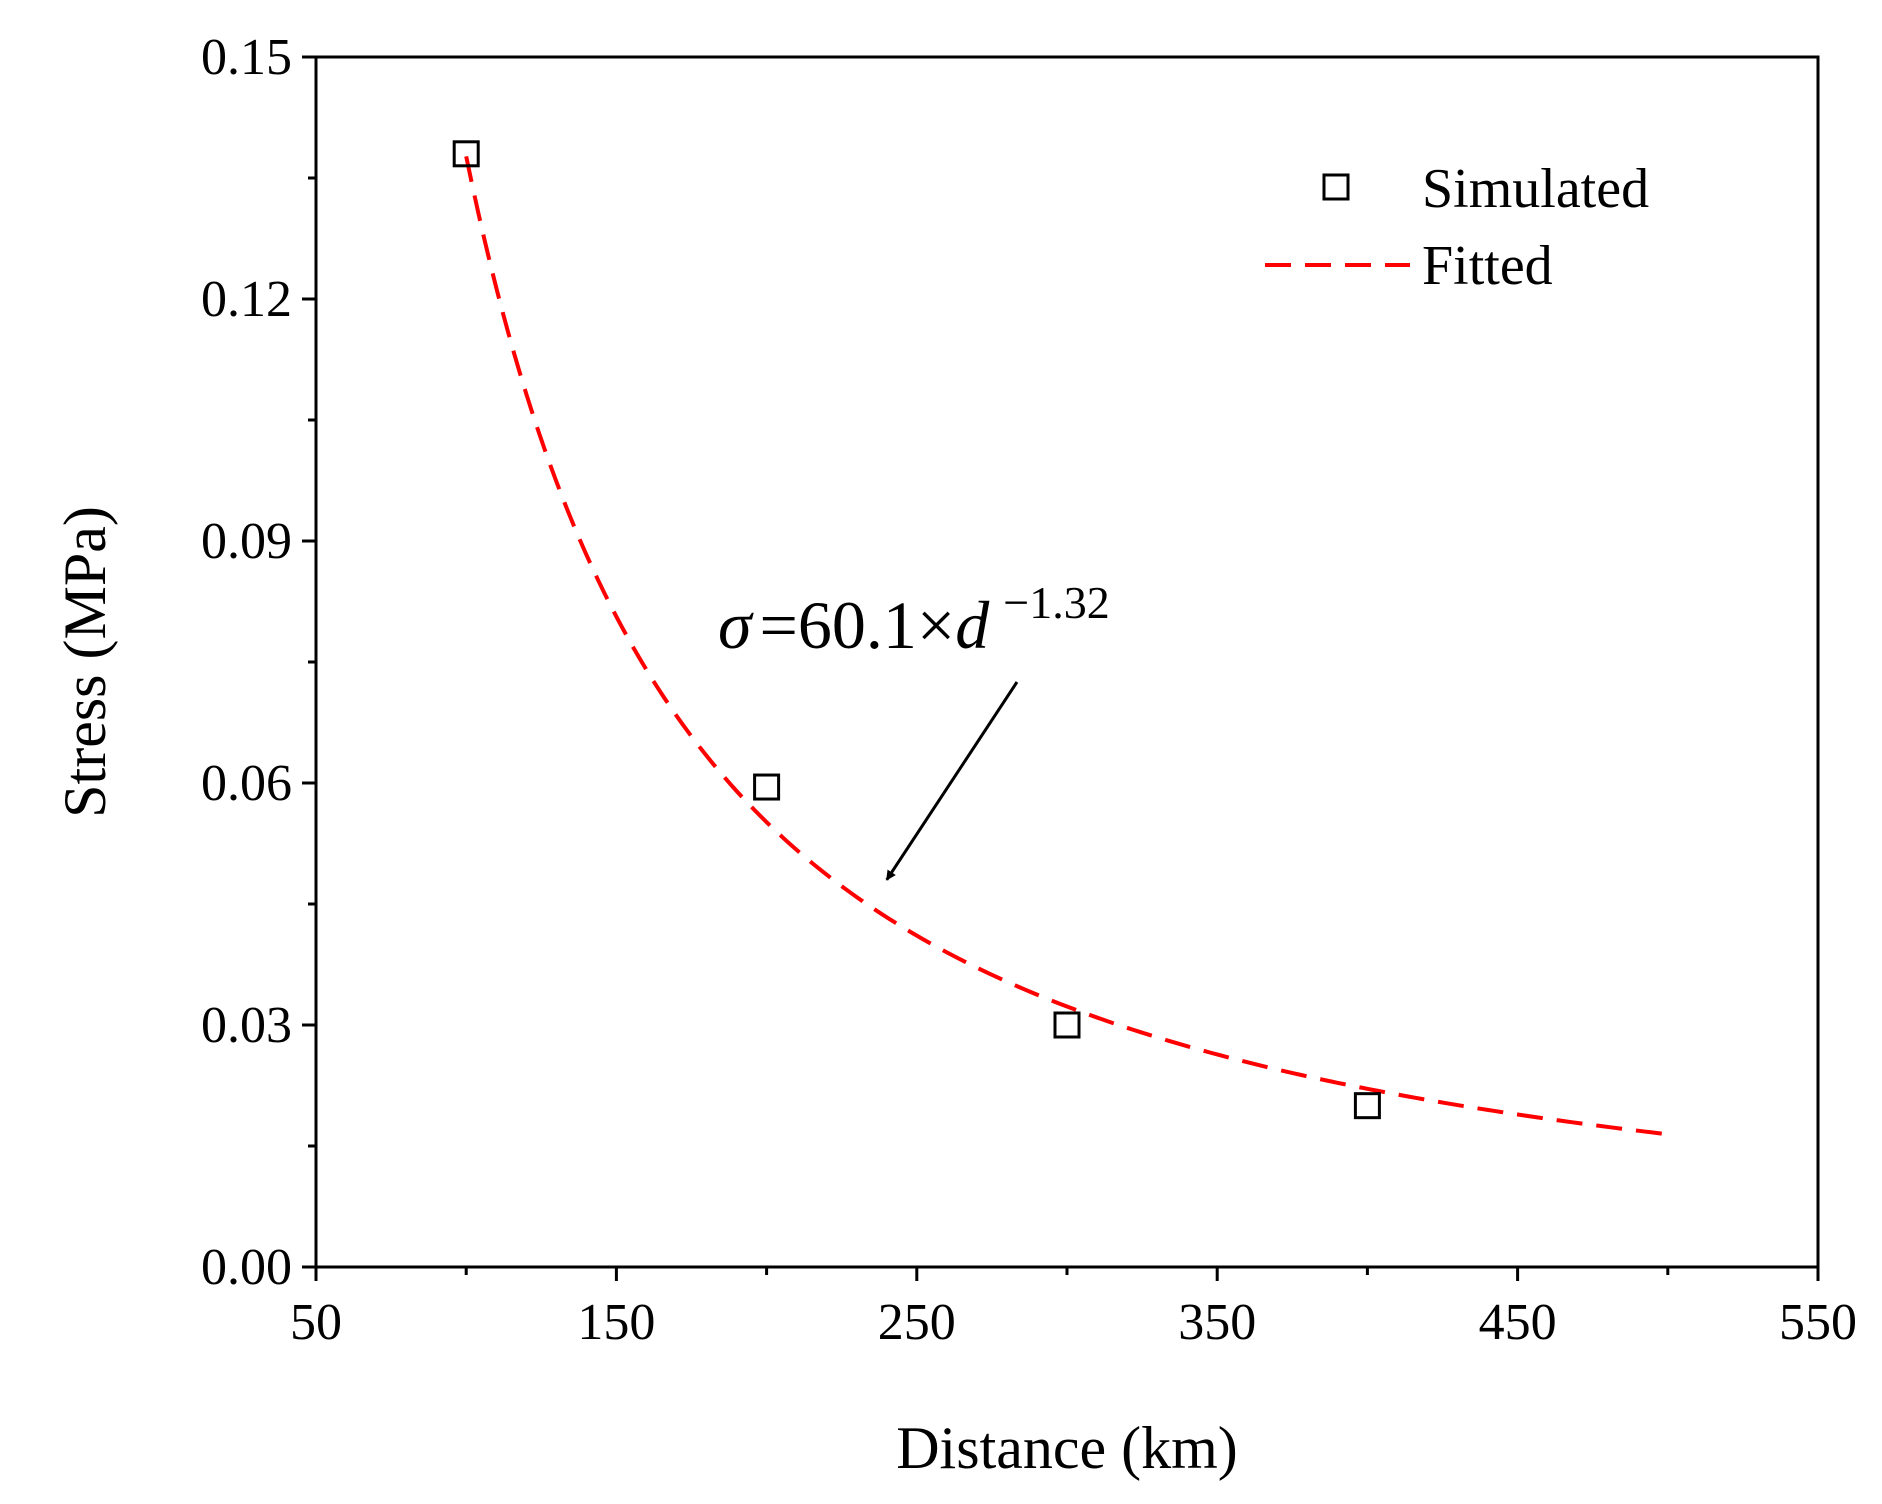 The image size is (1882, 1504). I want to click on x-tick-label: 350, so click(1217, 1322).